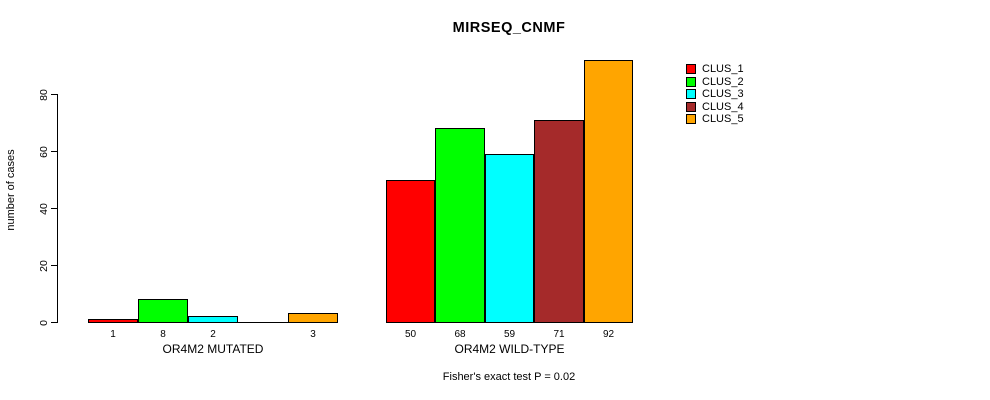  Describe the element at coordinates (313, 318) in the screenshot. I see `bar-clus_5-or4m2-mutated` at that location.